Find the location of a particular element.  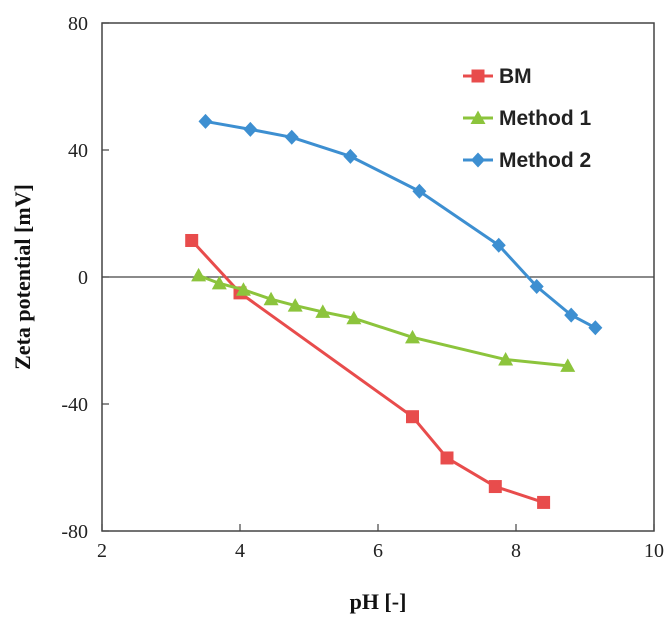

legend-label-method-1: Method 1 is located at coordinates (545, 118).